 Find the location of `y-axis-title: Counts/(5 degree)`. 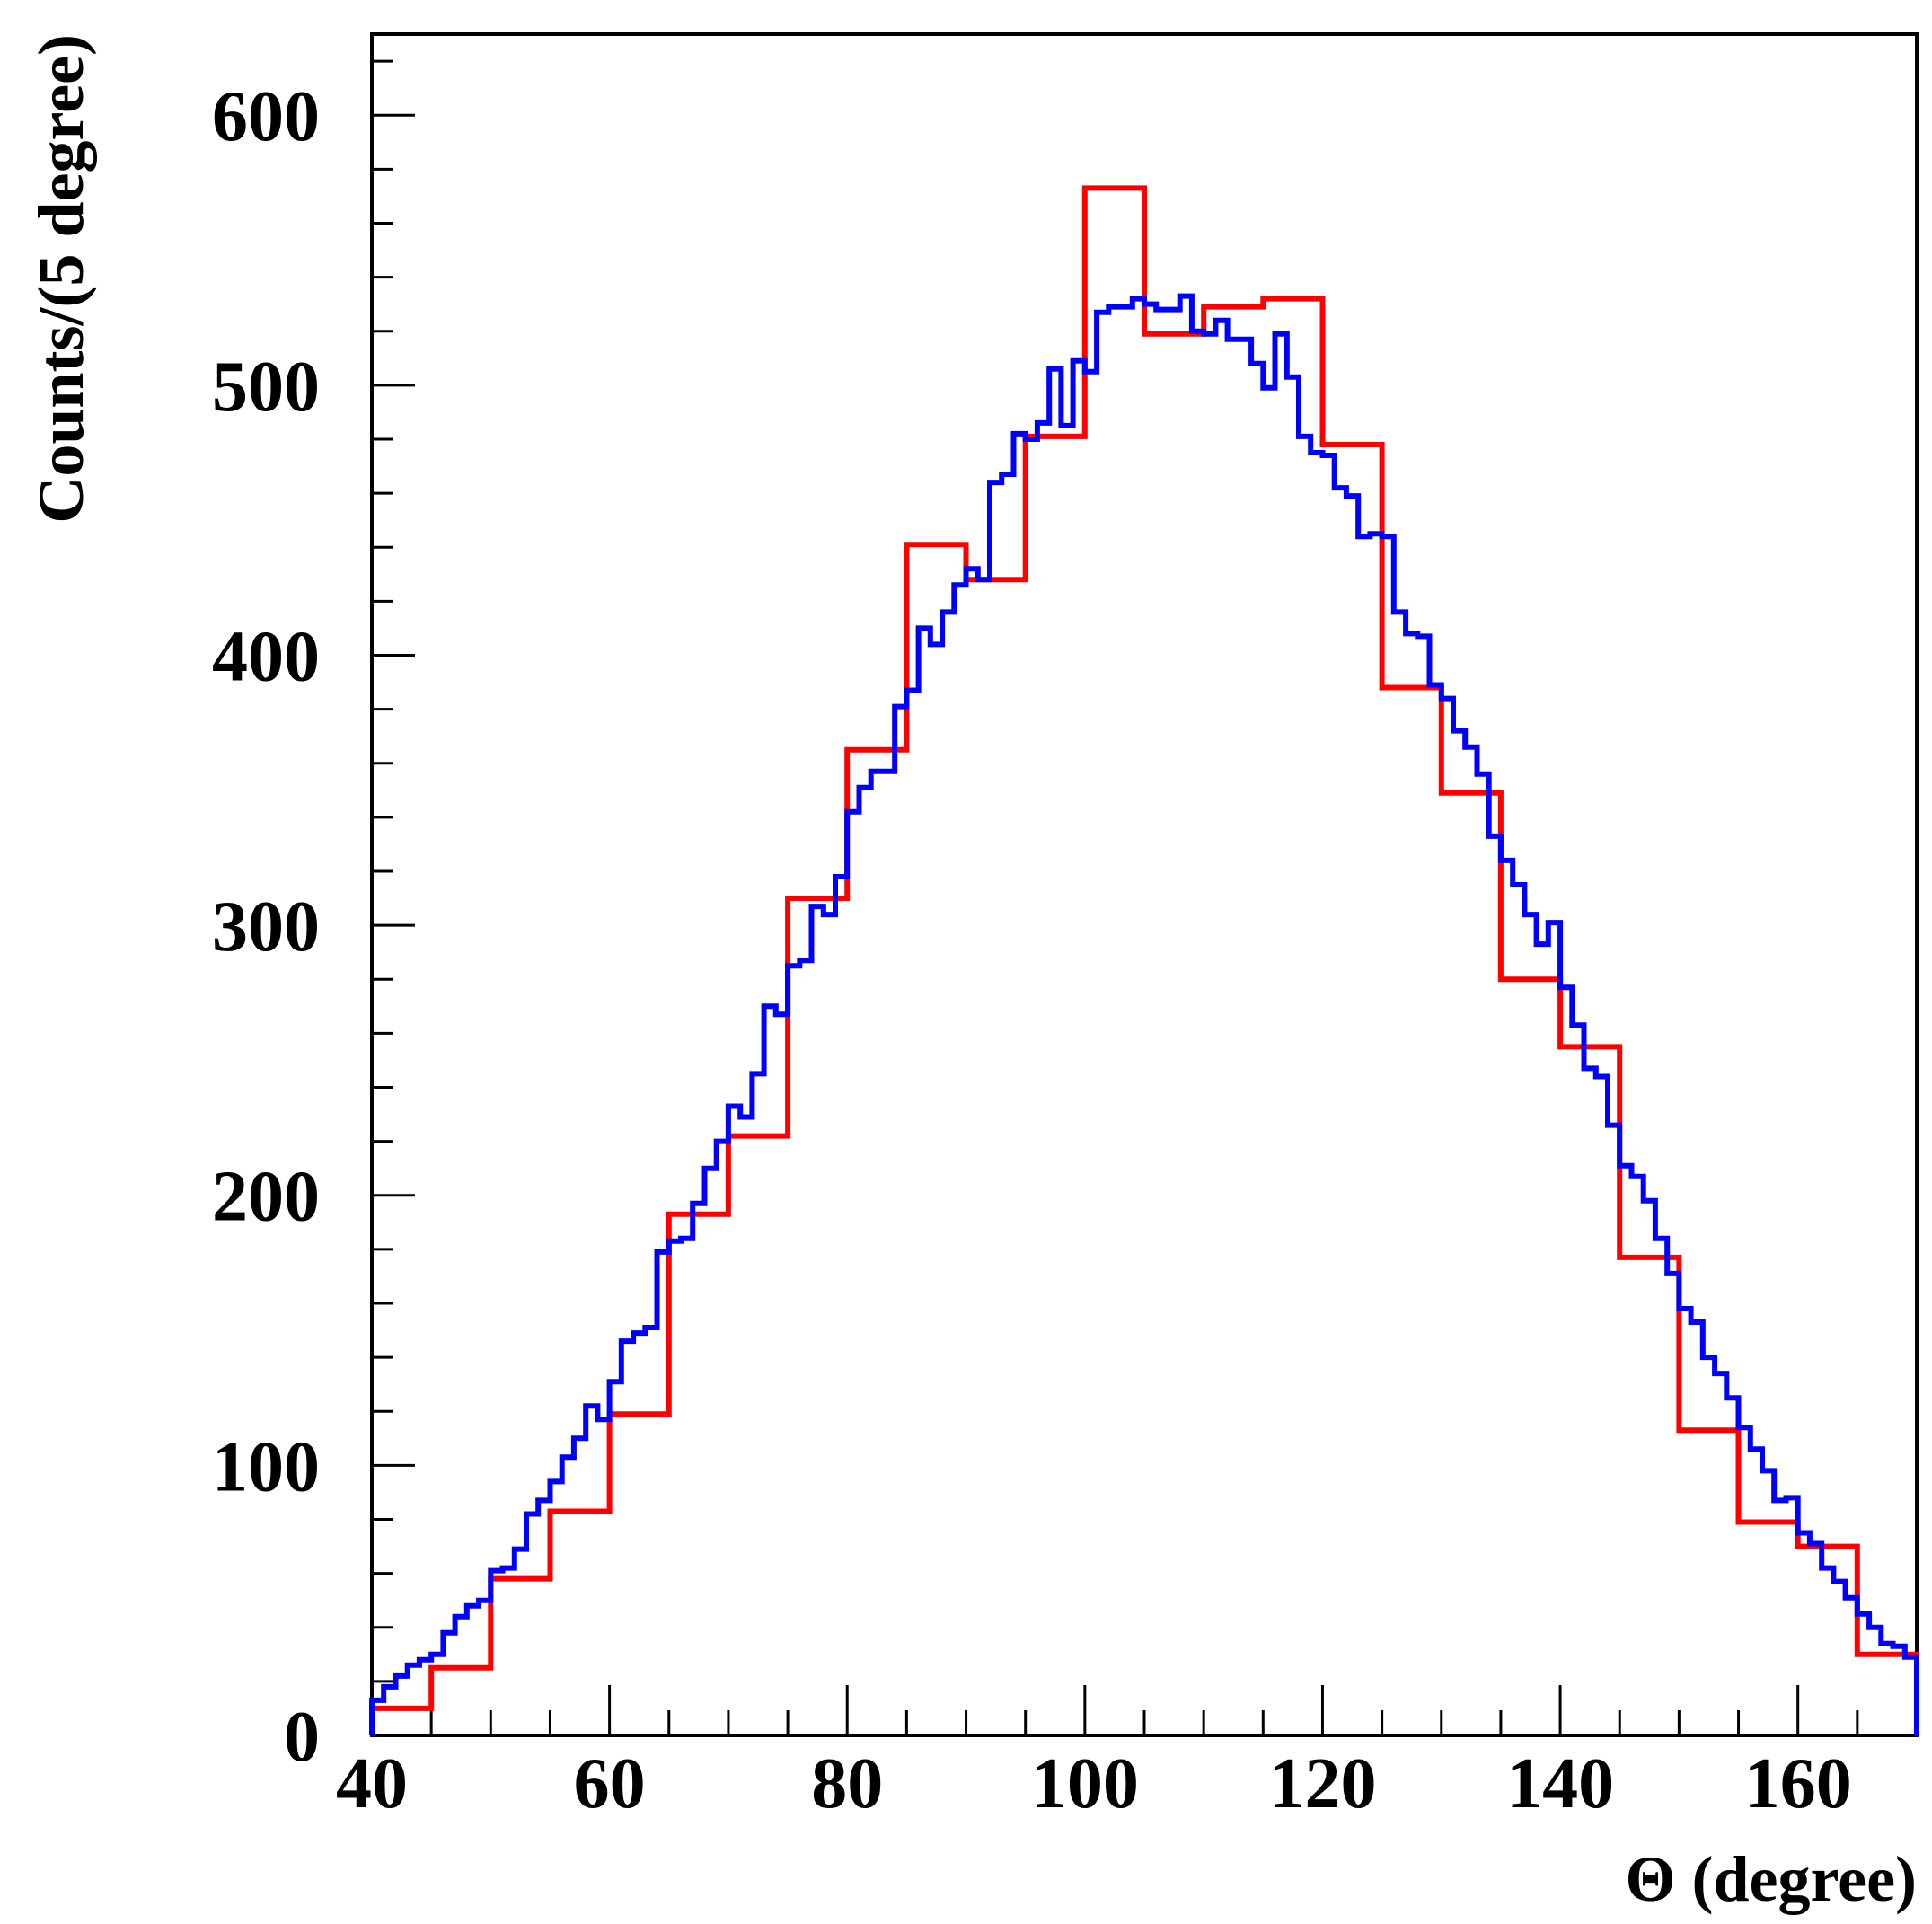

y-axis-title: Counts/(5 degree) is located at coordinates (61, 279).